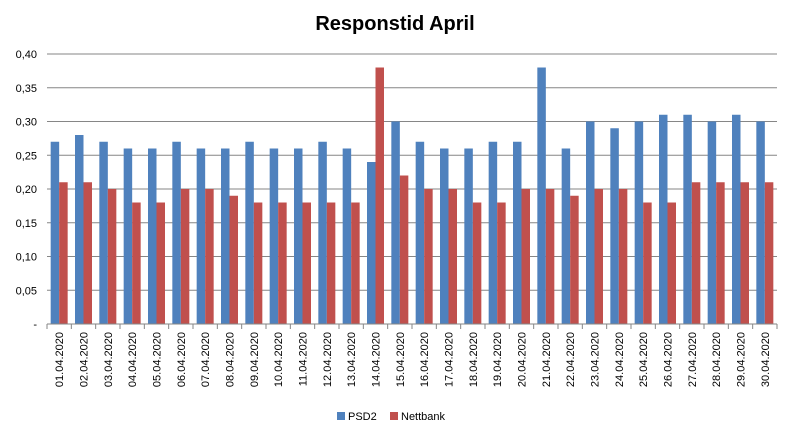 The height and width of the screenshot is (435, 785). What do you see at coordinates (644, 359) in the screenshot?
I see `x-tick-label: 25.04.2020` at bounding box center [644, 359].